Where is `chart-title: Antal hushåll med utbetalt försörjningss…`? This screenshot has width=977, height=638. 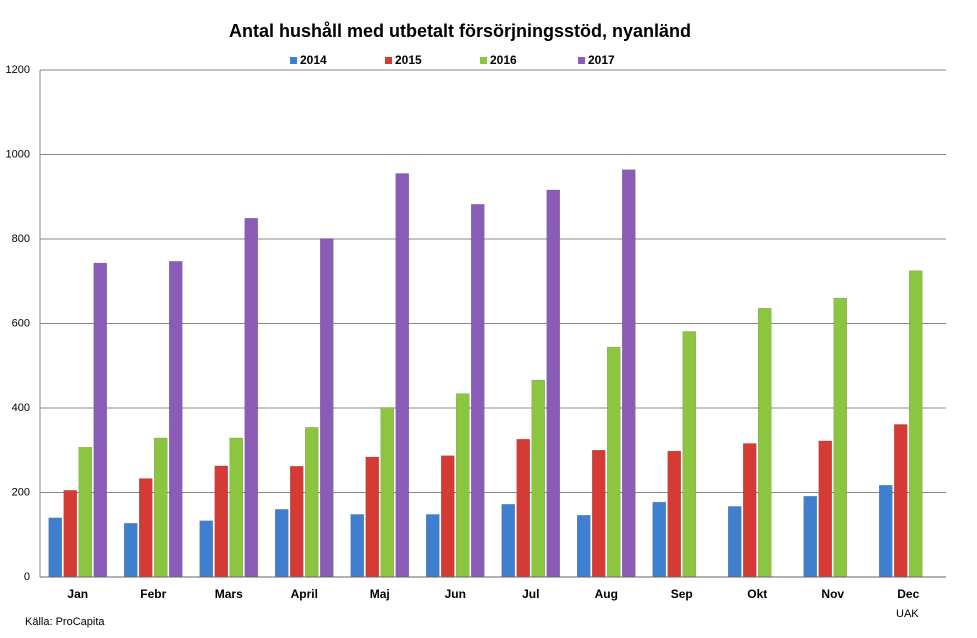
chart-title: Antal hushåll med utbetalt försörjningss… is located at coordinates (460, 31).